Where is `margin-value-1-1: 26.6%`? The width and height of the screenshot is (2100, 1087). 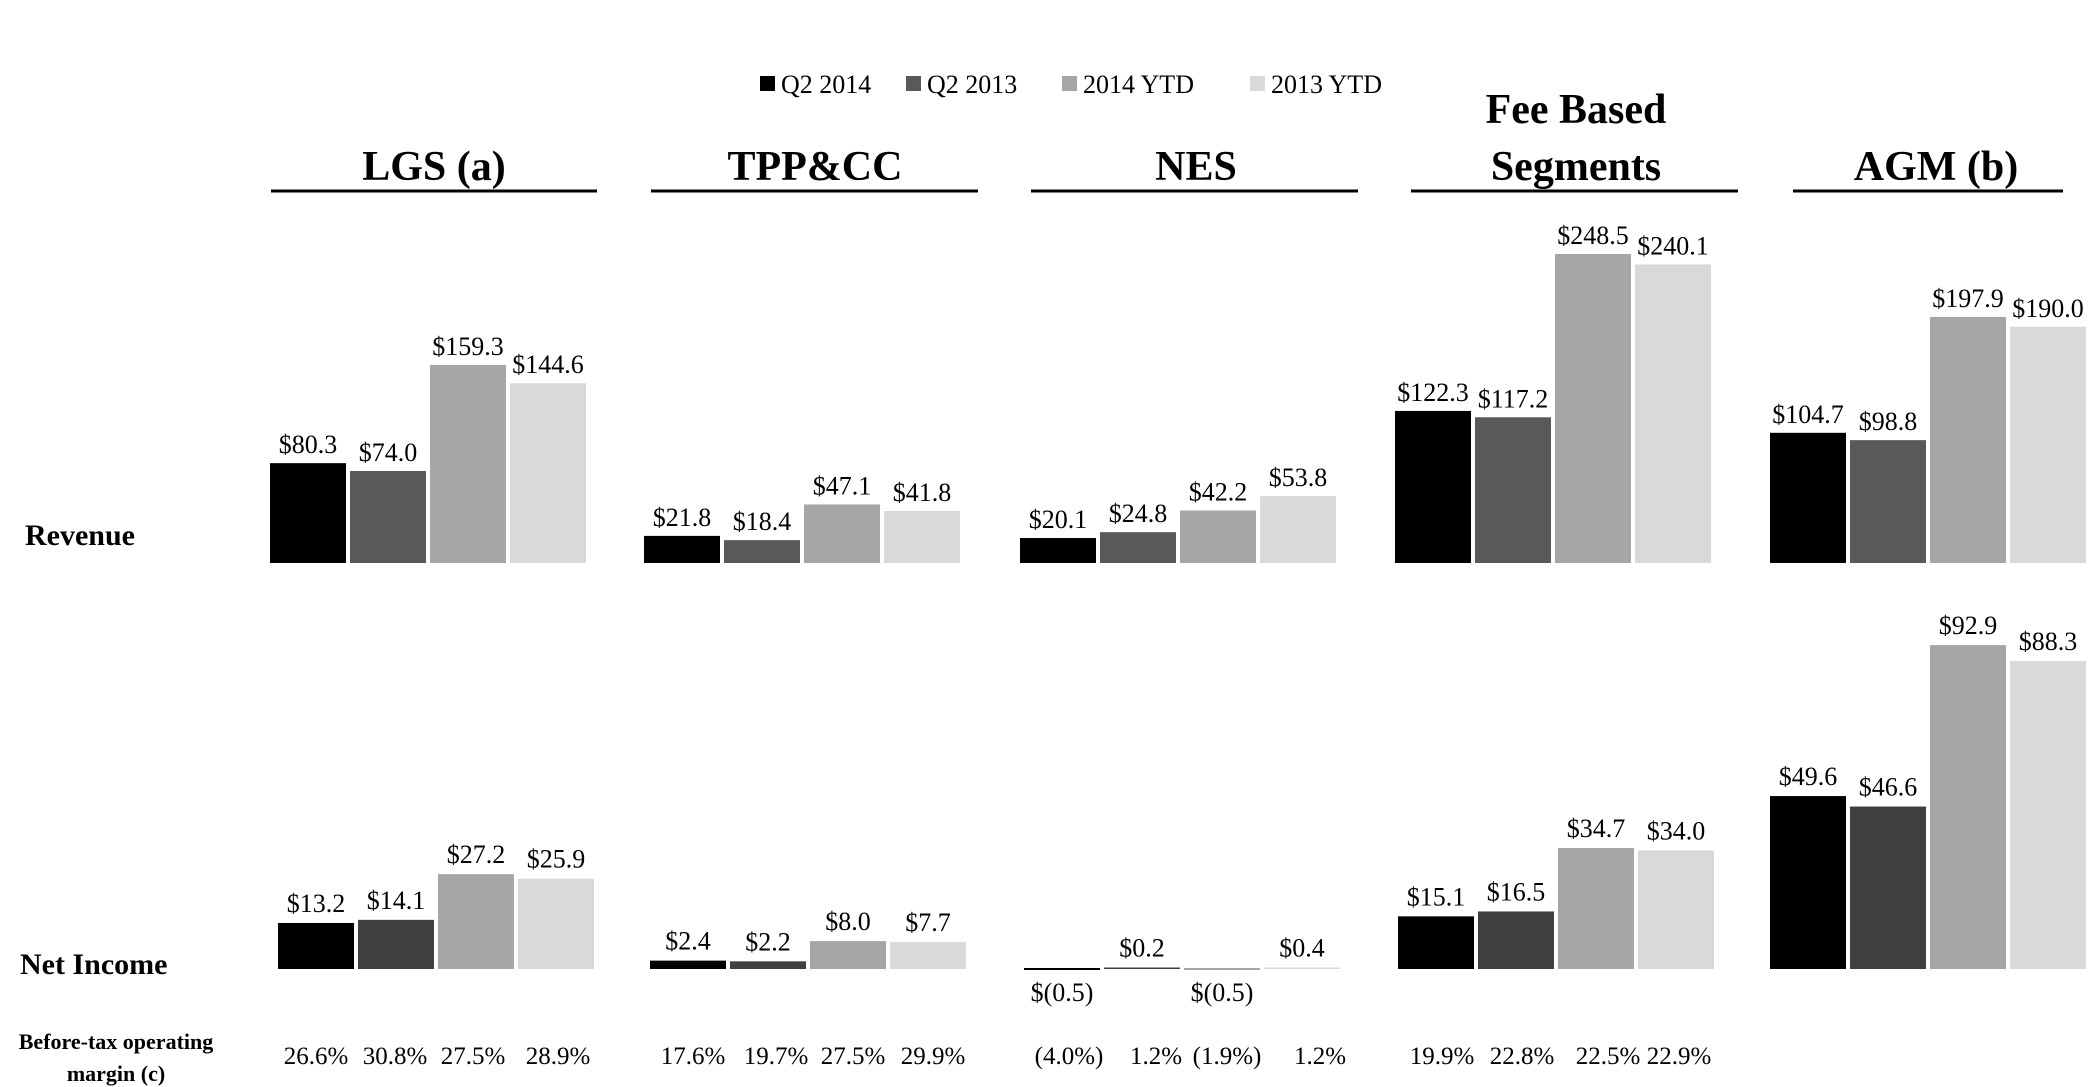
margin-value-1-1: 26.6% is located at coordinates (316, 1056).